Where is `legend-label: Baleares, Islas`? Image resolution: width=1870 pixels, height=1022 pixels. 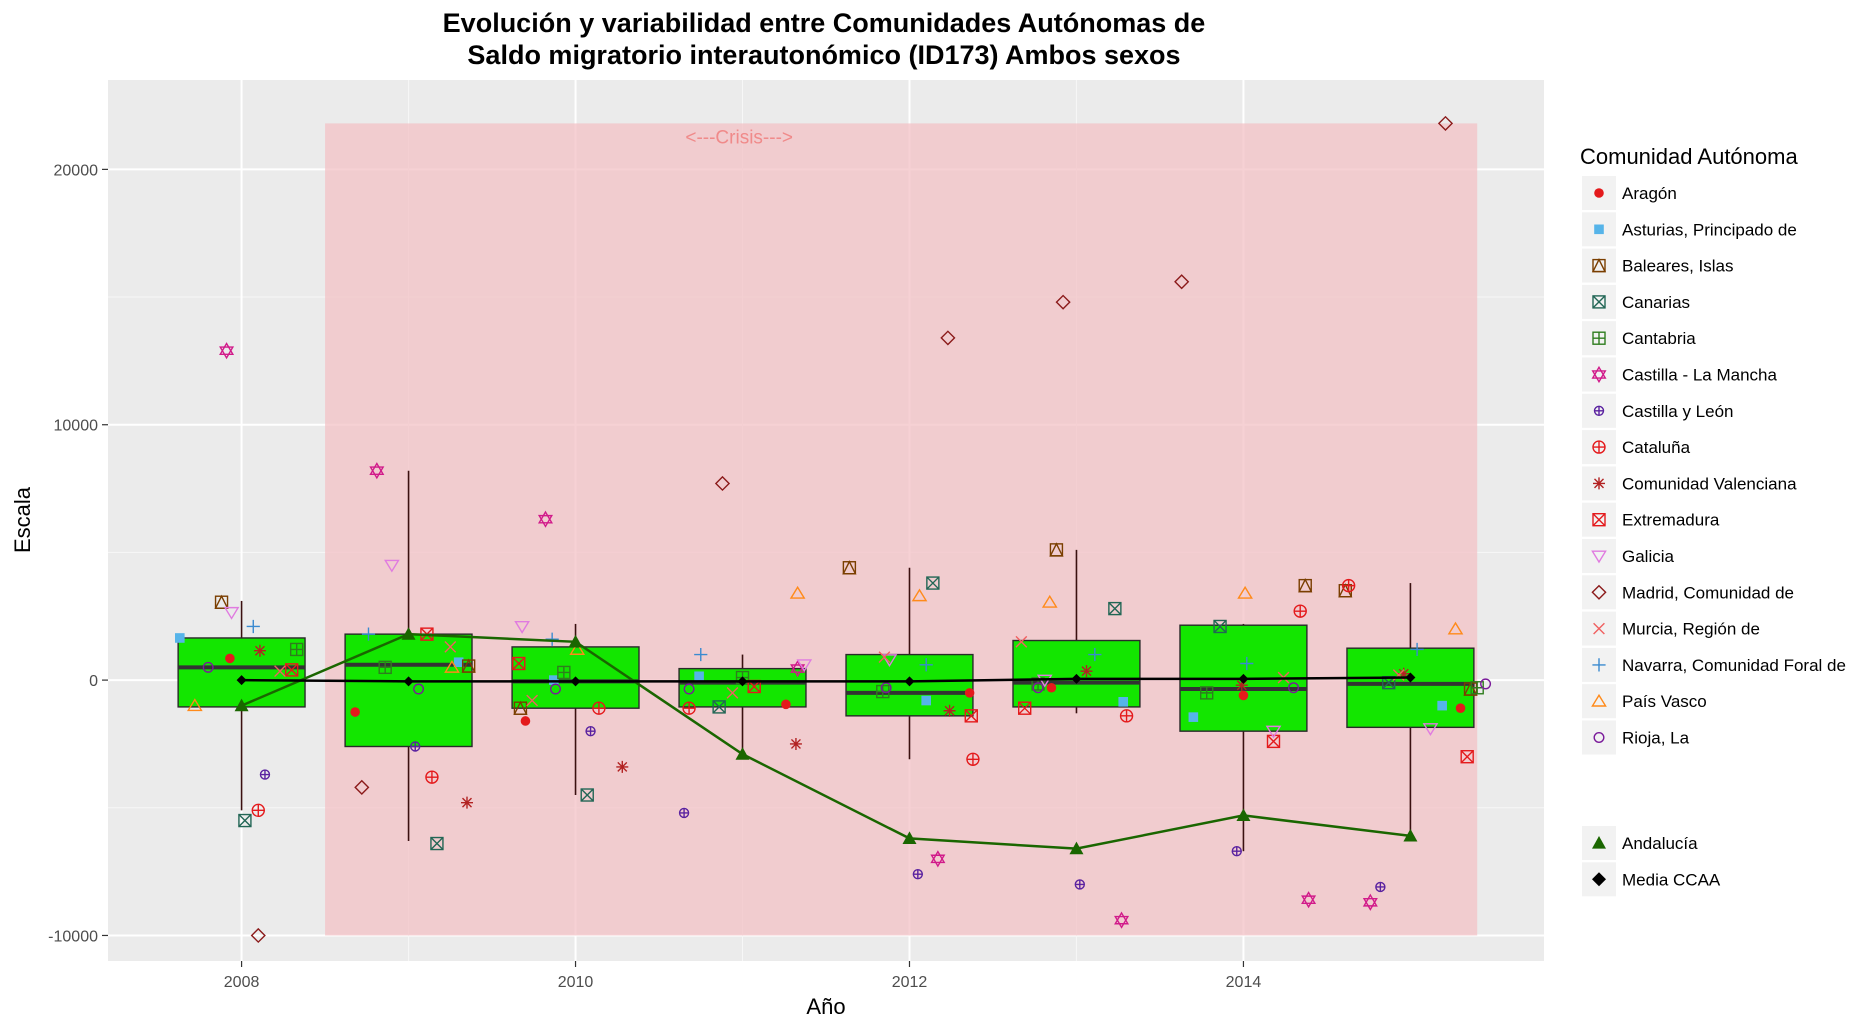
legend-label: Baleares, Islas is located at coordinates (1678, 266).